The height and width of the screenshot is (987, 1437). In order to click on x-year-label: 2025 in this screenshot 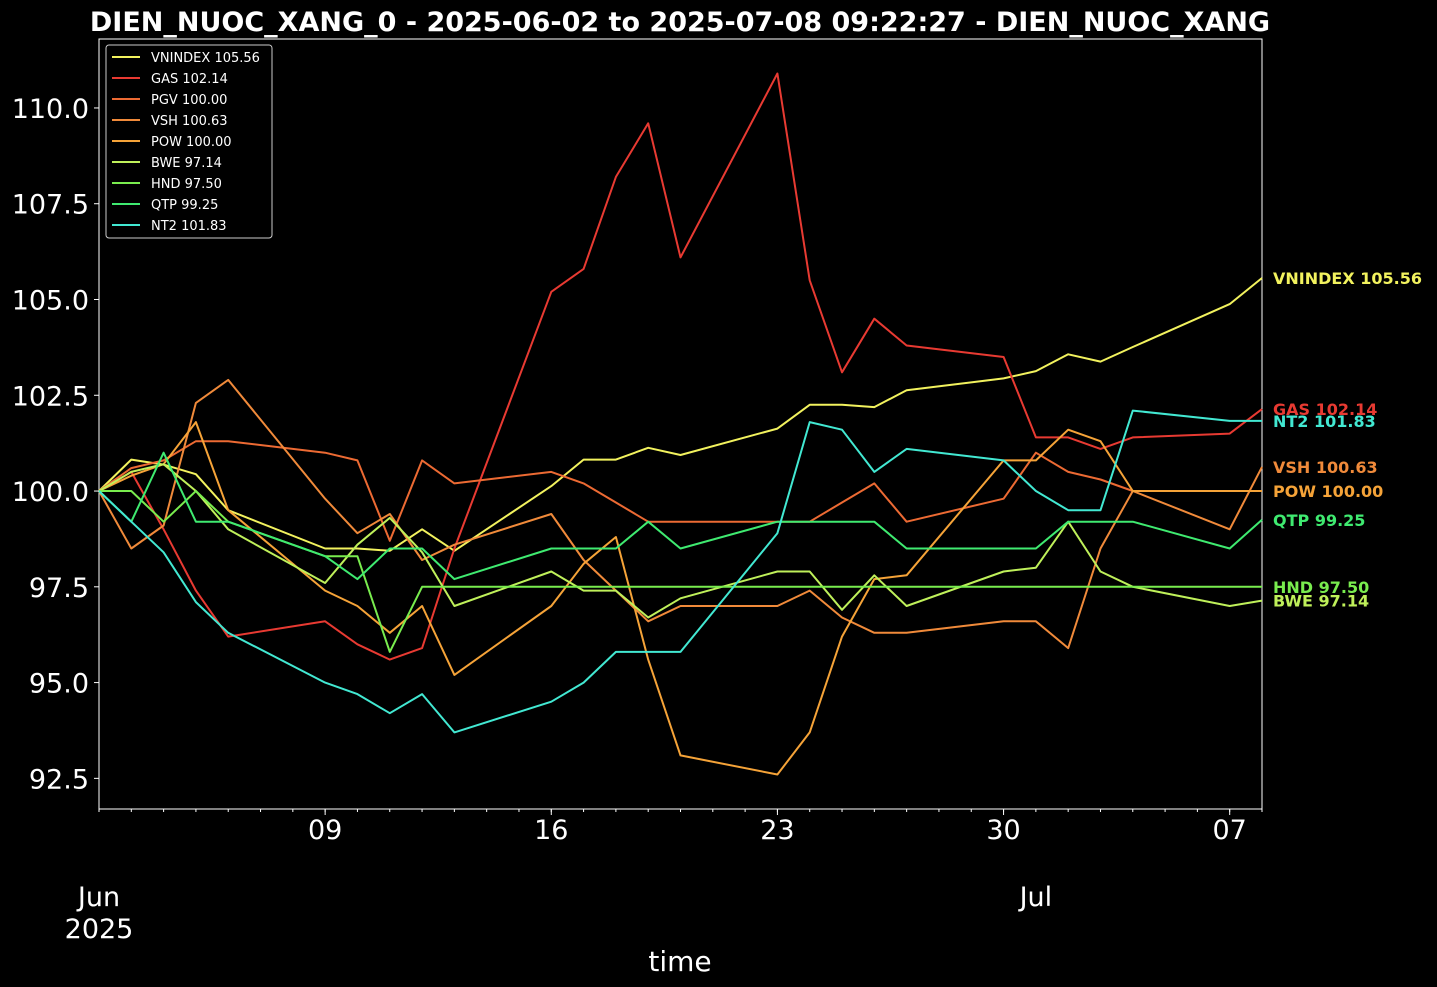, I will do `click(99, 929)`.